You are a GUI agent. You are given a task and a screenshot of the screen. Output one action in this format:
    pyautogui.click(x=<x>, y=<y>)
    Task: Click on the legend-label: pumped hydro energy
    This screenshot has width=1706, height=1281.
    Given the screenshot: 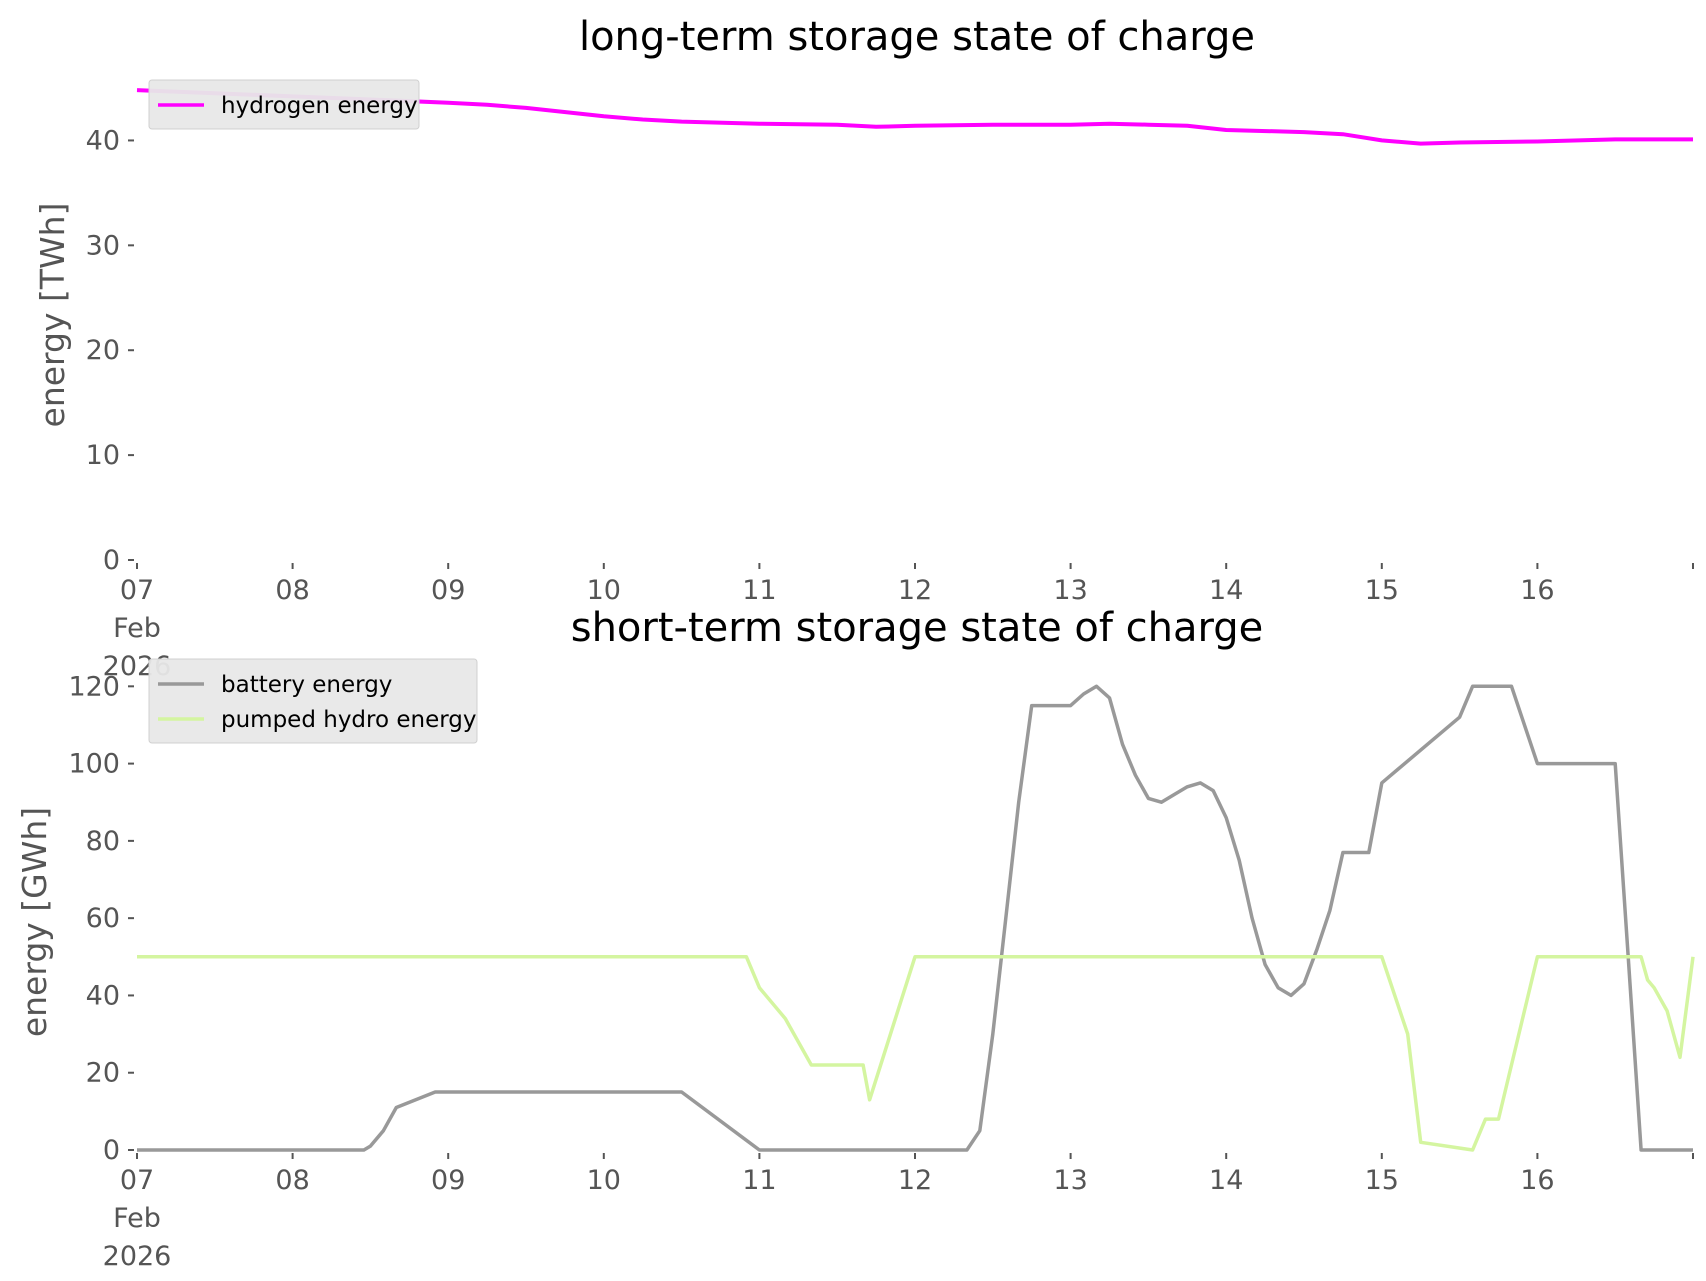 What is the action you would take?
    pyautogui.click(x=349, y=720)
    